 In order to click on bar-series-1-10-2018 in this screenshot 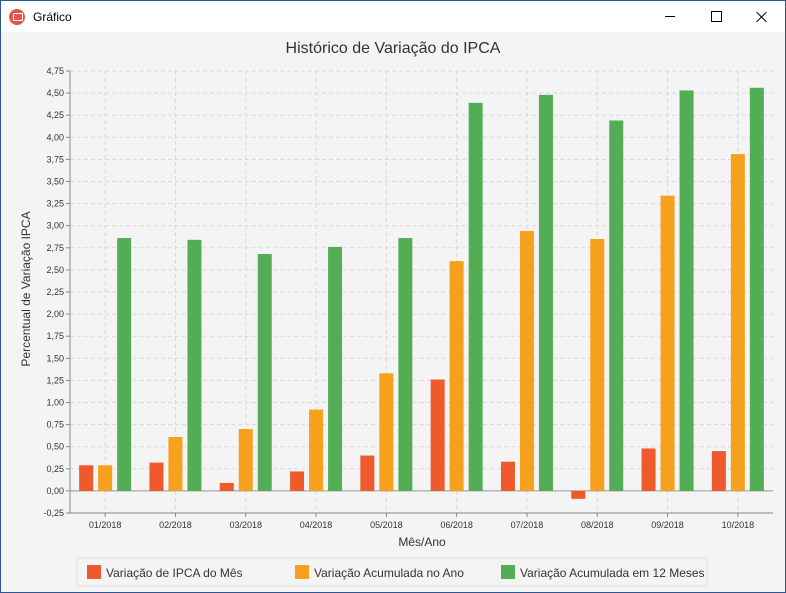, I will do `click(718, 471)`.